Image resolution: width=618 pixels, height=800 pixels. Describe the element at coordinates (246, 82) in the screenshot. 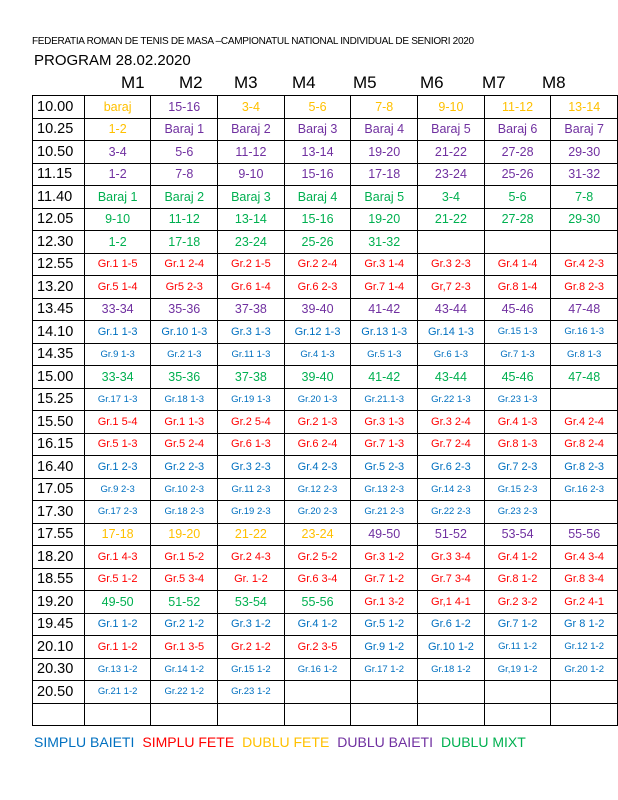

I see `column-header-m3: M3` at that location.